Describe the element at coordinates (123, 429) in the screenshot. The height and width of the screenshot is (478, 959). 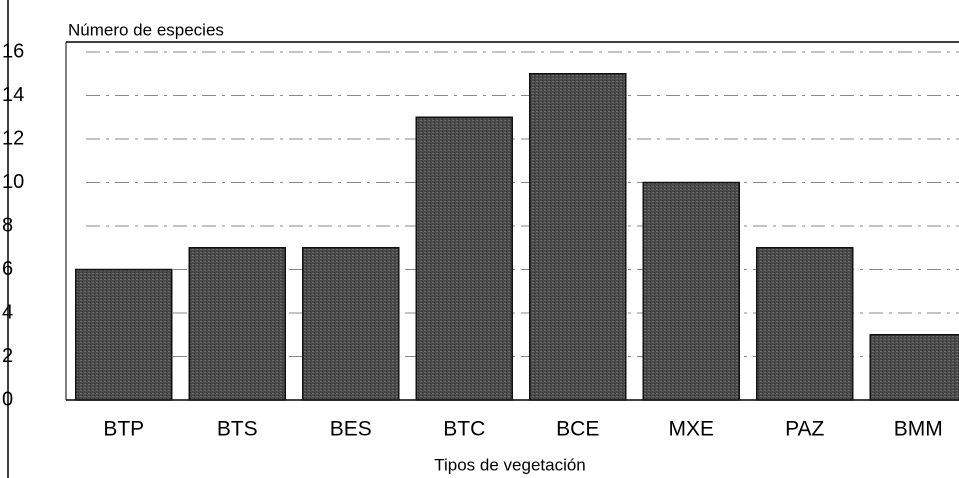
I see `x-tick-label: BTP` at that location.